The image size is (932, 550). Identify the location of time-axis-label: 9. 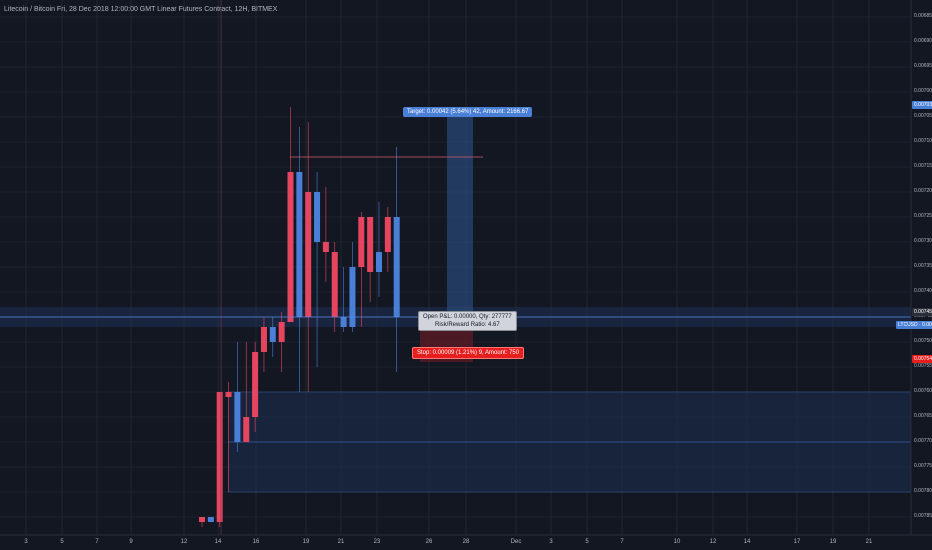
(131, 542).